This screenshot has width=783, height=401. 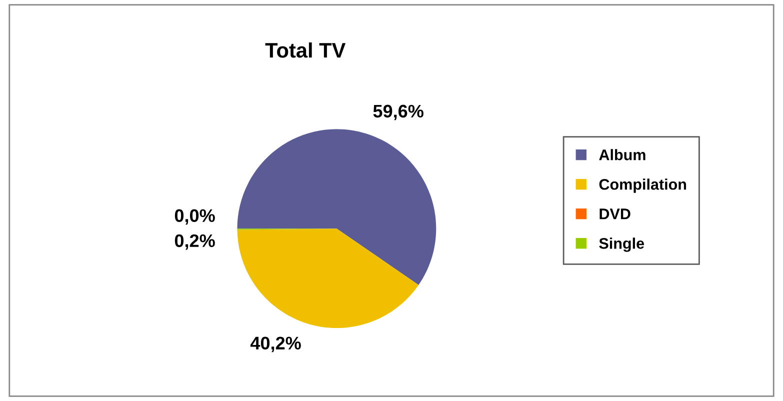 What do you see at coordinates (194, 242) in the screenshot?
I see `data-label: 0,2%` at bounding box center [194, 242].